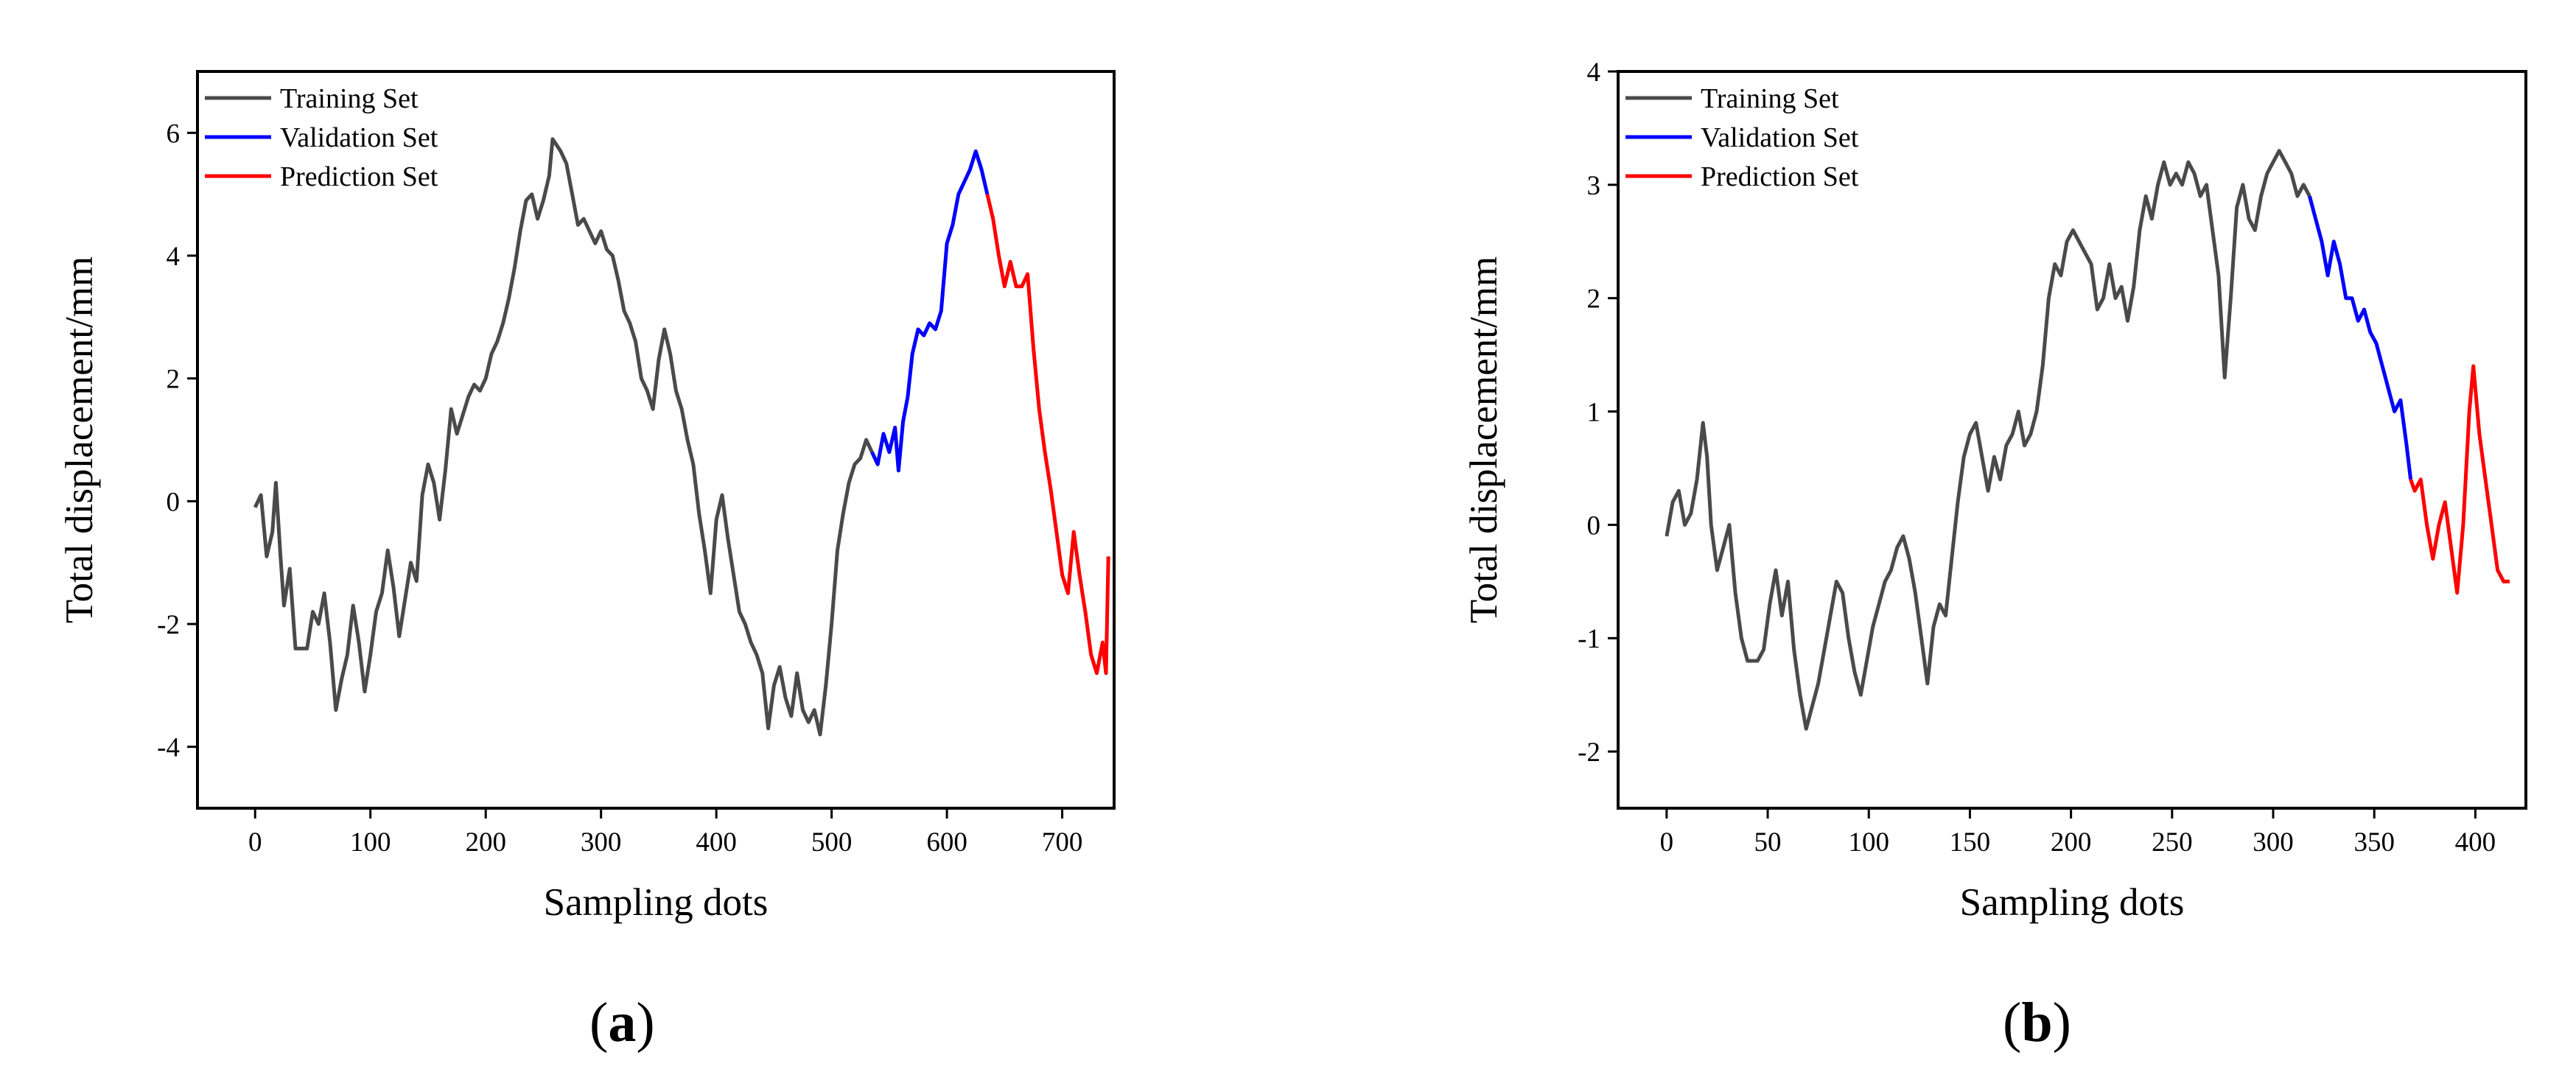 This screenshot has width=2576, height=1083. I want to click on y-axis-title-a: Total displacement/mm, so click(79, 439).